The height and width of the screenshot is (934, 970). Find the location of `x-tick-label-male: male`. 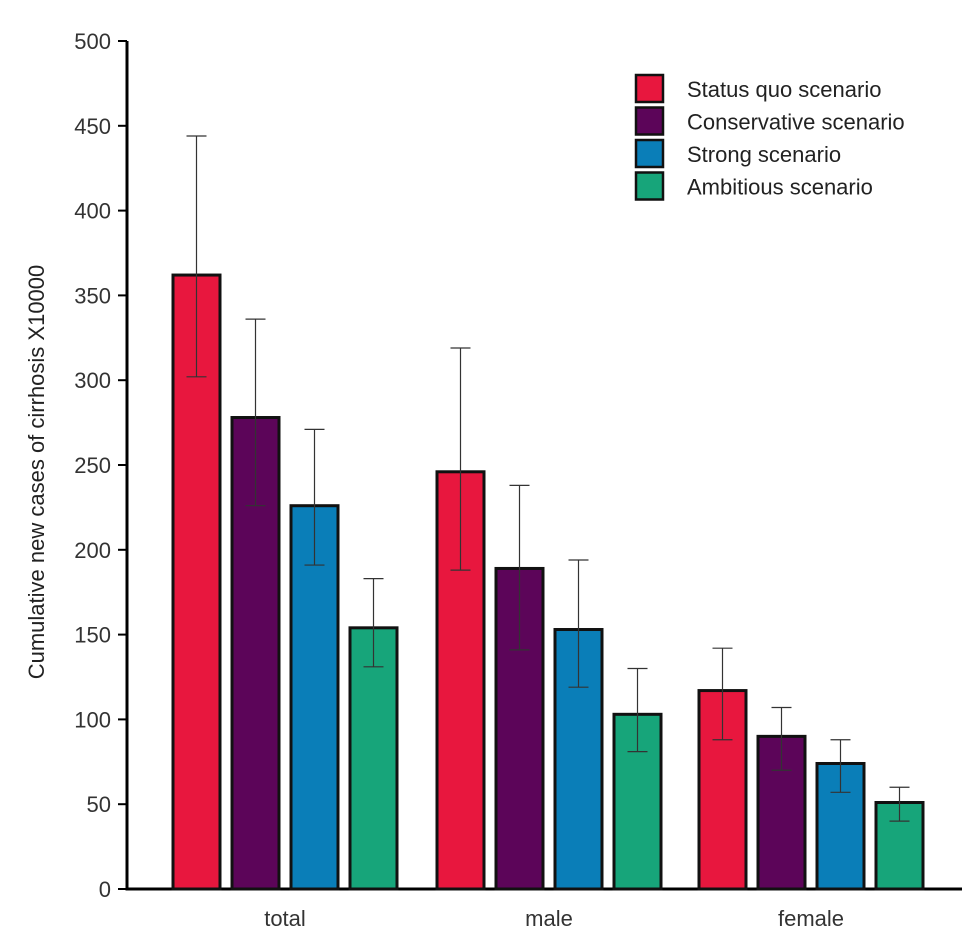

x-tick-label-male: male is located at coordinates (549, 918).